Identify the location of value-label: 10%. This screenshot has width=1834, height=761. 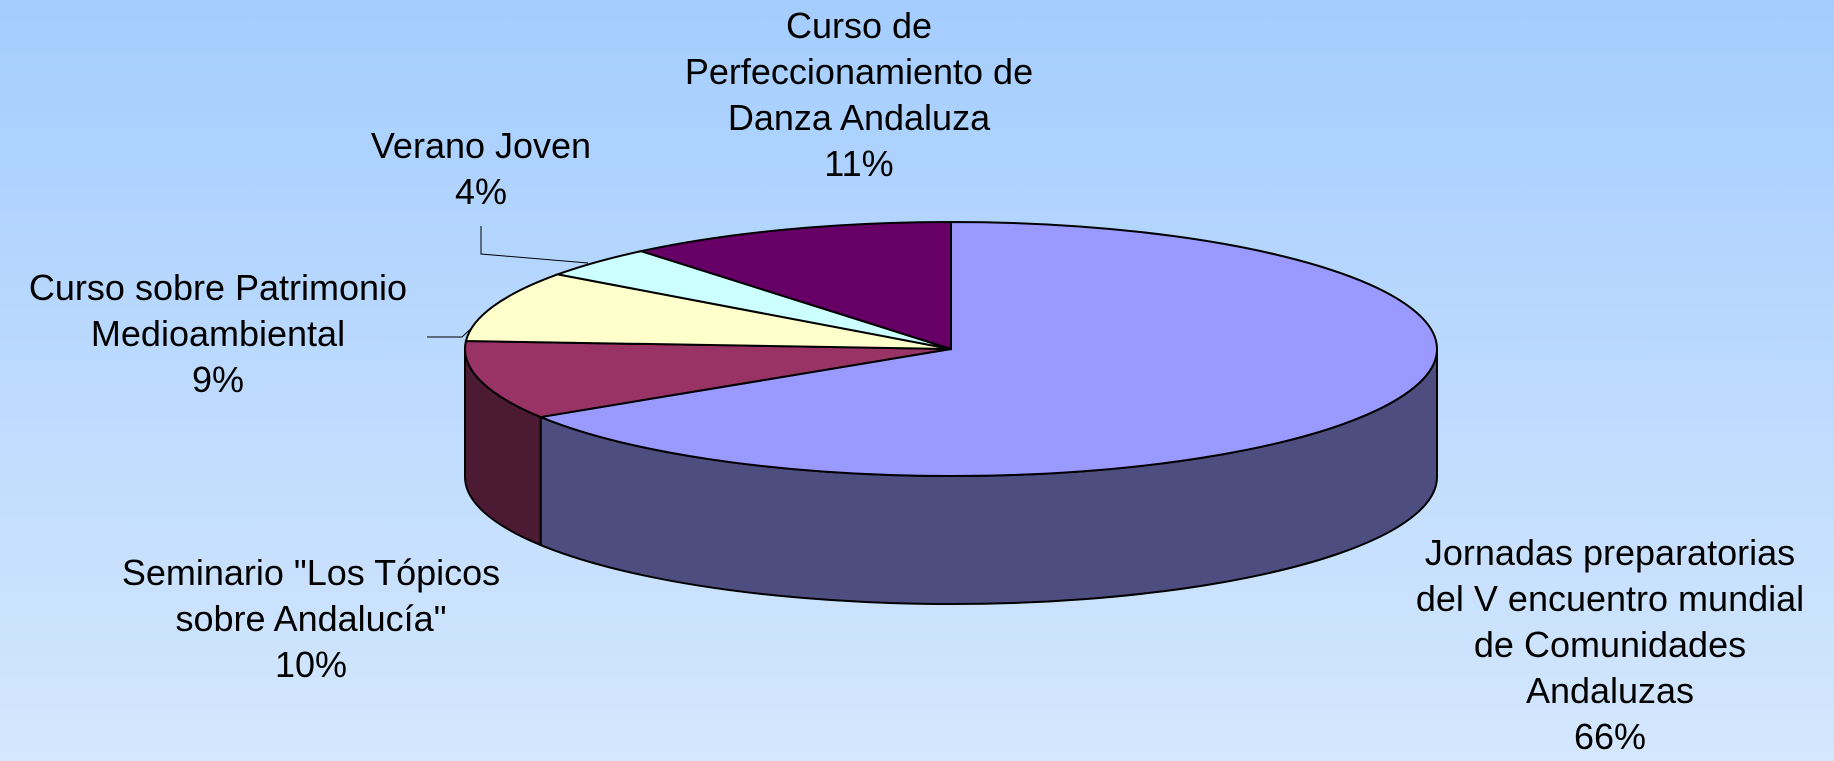
(311, 664).